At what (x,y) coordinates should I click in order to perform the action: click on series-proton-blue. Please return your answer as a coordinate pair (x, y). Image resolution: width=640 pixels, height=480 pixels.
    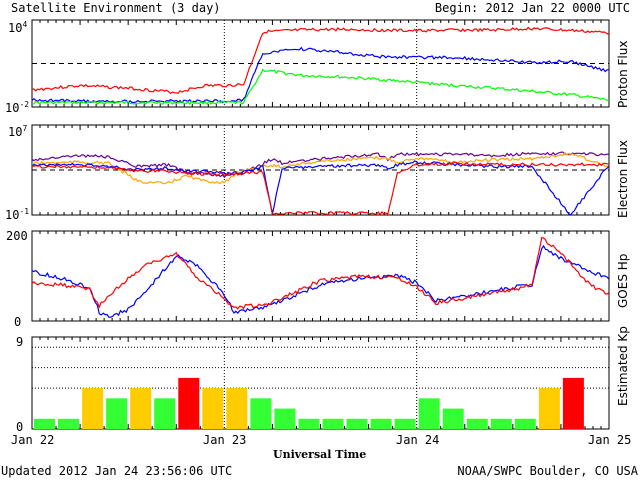
    Looking at the image, I should click on (320, 75).